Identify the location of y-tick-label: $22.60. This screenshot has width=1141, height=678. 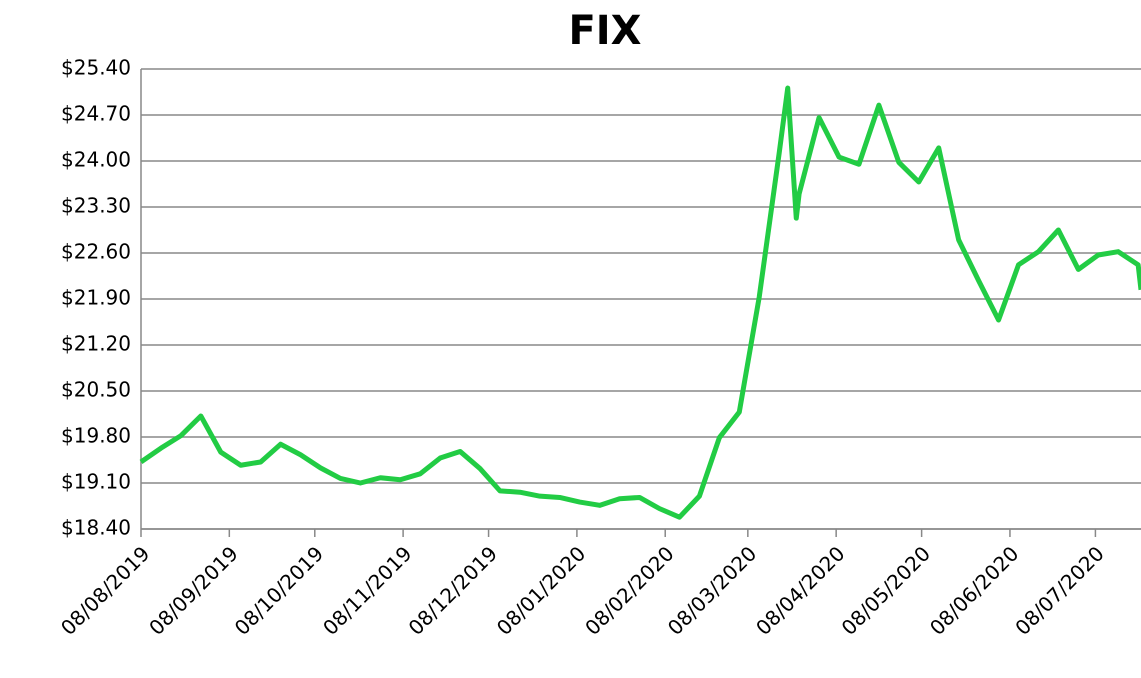
(96, 252).